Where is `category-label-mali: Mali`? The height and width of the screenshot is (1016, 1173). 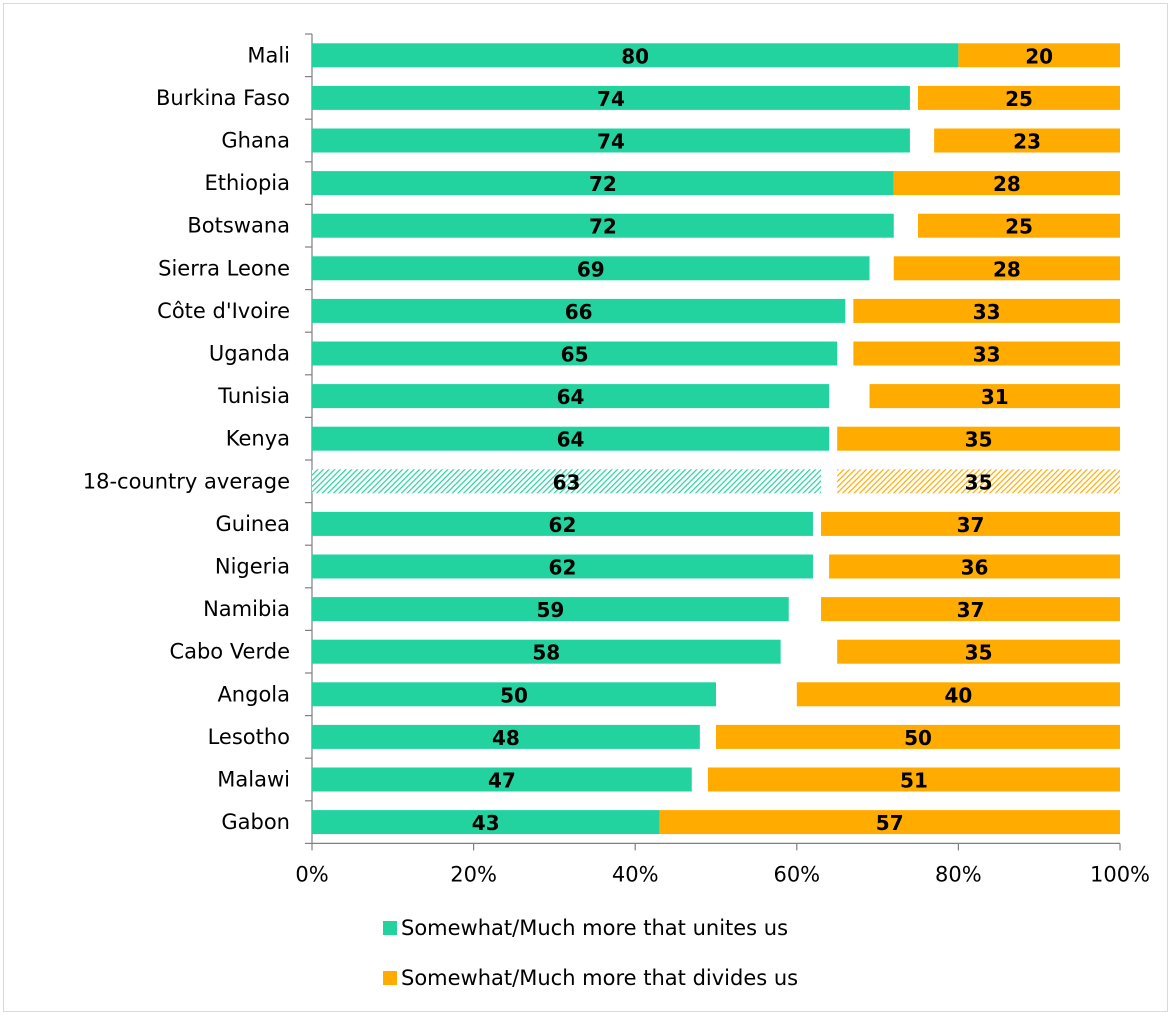
category-label-mali: Mali is located at coordinates (268, 55).